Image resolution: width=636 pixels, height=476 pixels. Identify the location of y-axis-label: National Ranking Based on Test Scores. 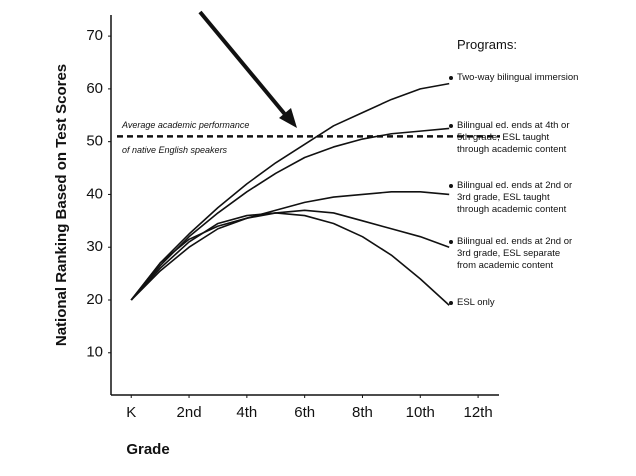
(61, 205).